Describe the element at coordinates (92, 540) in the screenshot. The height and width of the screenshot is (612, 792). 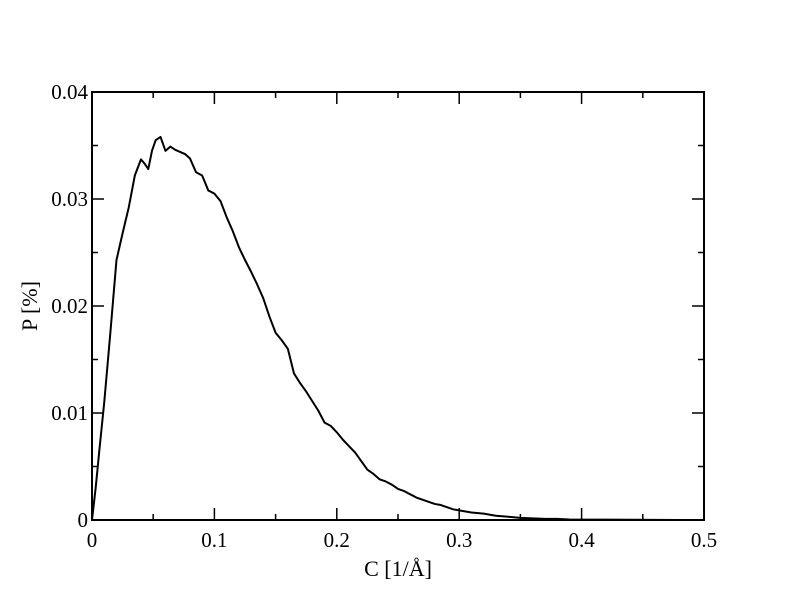
I see `x-tick-label: 0` at that location.